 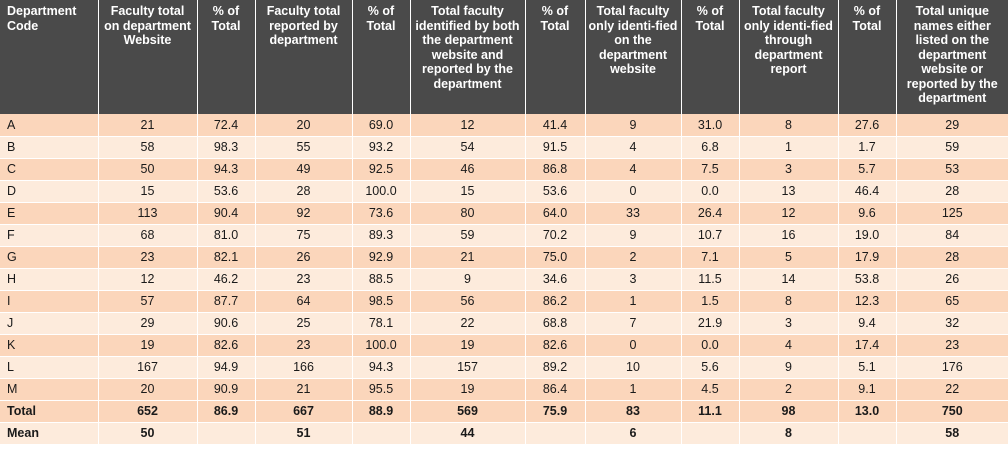 I want to click on table-cell: 32, so click(x=952, y=323).